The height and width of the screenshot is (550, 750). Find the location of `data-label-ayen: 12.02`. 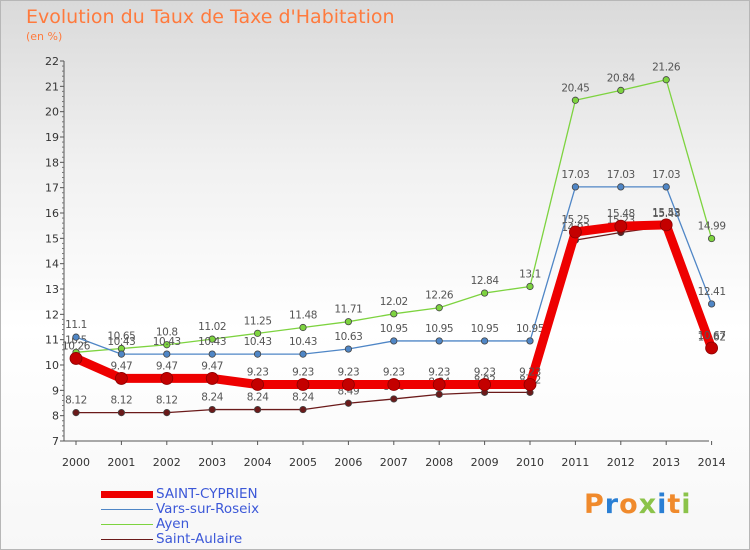

data-label-ayen: 12.02 is located at coordinates (394, 302).